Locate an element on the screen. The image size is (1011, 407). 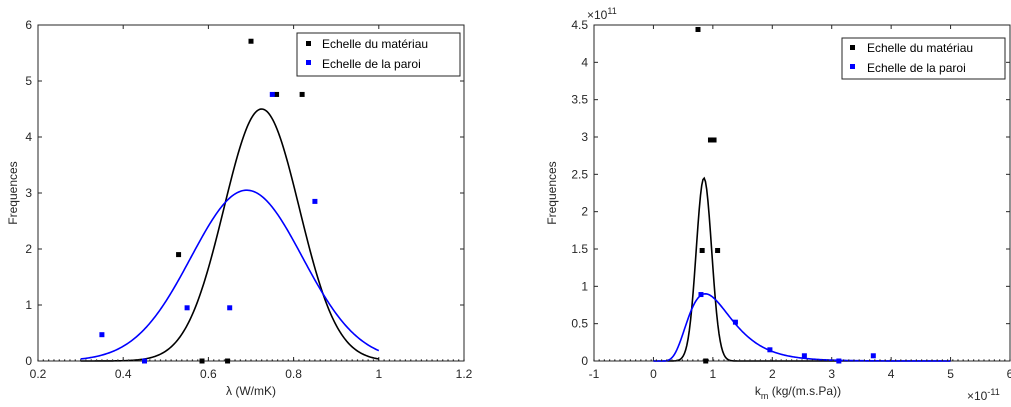
right-y-tick-label: 0 is located at coordinates (584, 361).